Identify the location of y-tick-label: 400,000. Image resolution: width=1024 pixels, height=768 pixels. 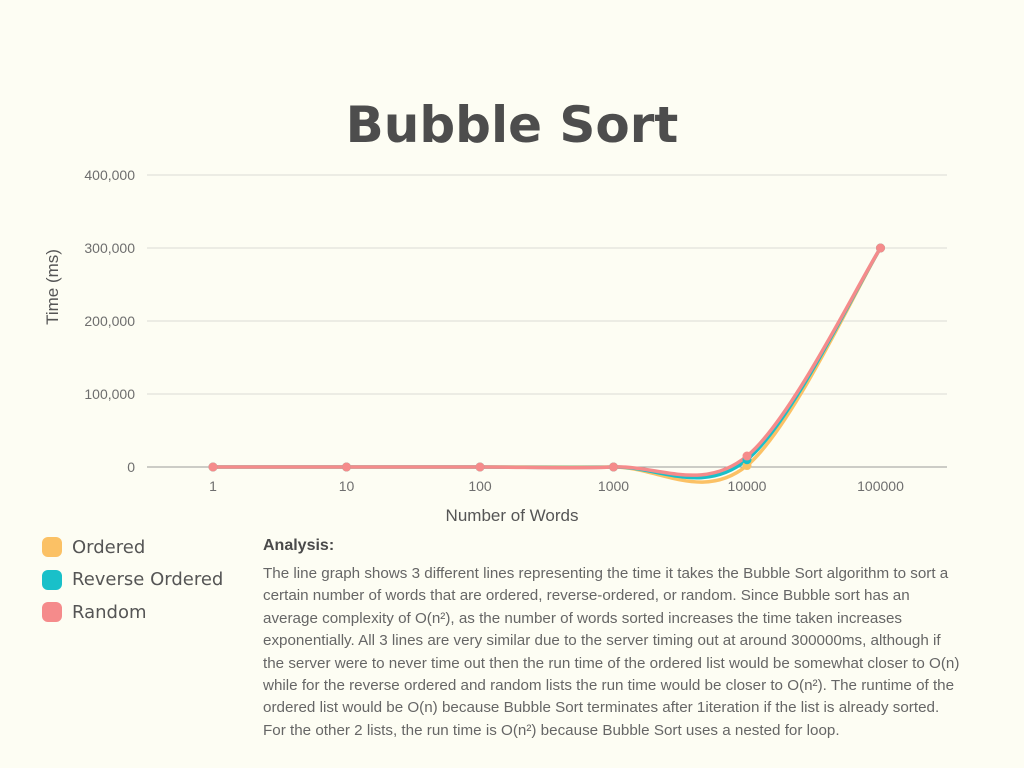
(109, 175).